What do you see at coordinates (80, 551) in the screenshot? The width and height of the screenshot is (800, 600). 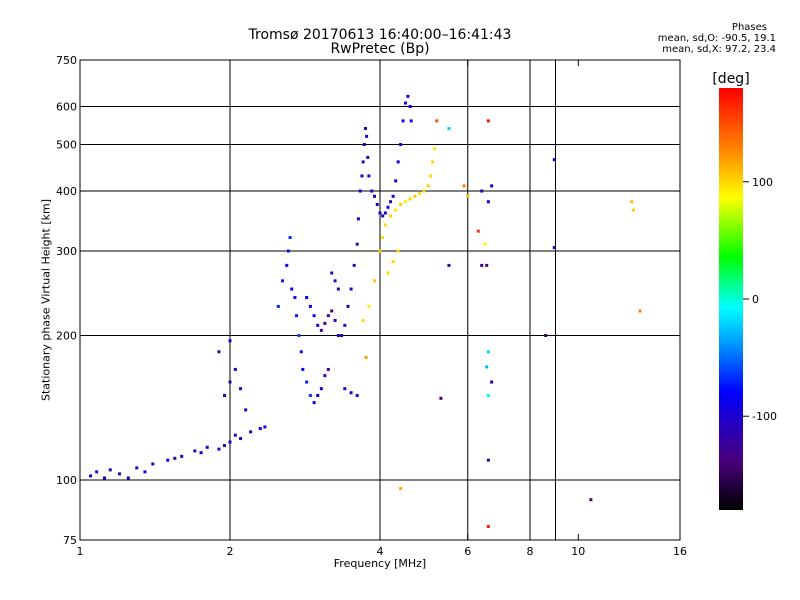 I see `x-tick-label: 1` at bounding box center [80, 551].